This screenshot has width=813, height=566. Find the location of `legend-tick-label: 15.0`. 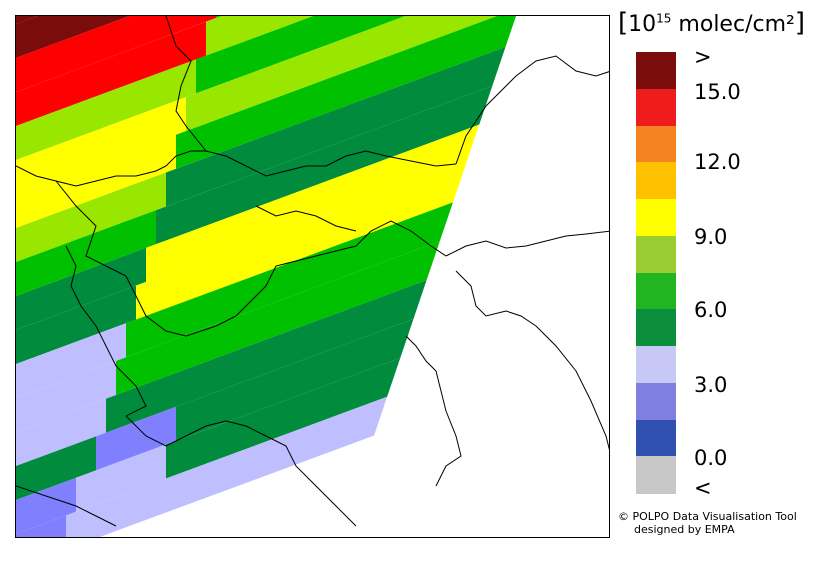

legend-tick-label: 15.0 is located at coordinates (717, 92).